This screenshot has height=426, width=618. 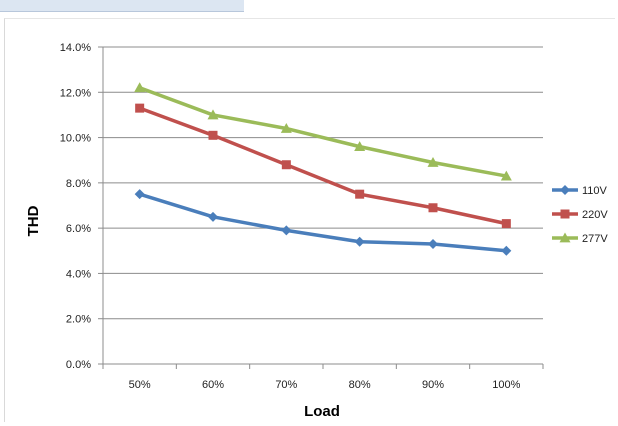 What do you see at coordinates (75, 93) in the screenshot?
I see `y-tick-label: 12.0%` at bounding box center [75, 93].